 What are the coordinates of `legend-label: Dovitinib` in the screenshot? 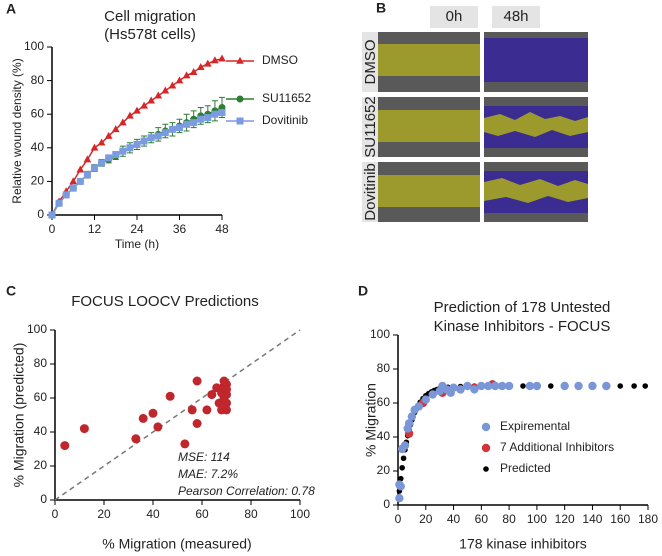 It's located at (285, 120).